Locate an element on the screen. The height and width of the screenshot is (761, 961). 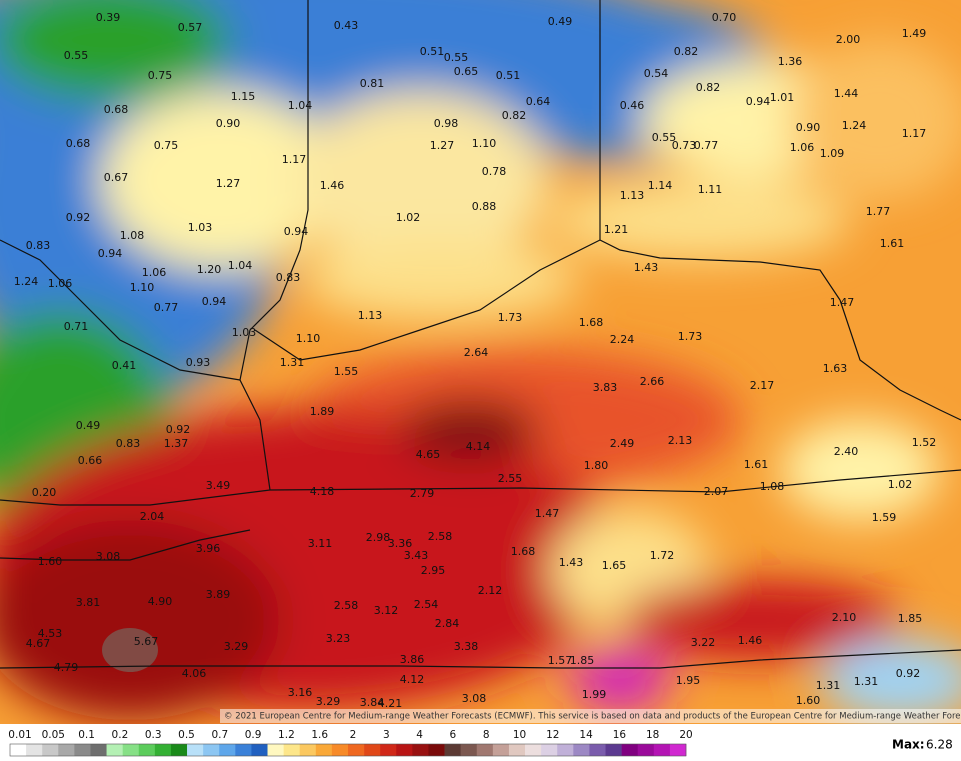
value-label: 1.09 is located at coordinates (832, 153).